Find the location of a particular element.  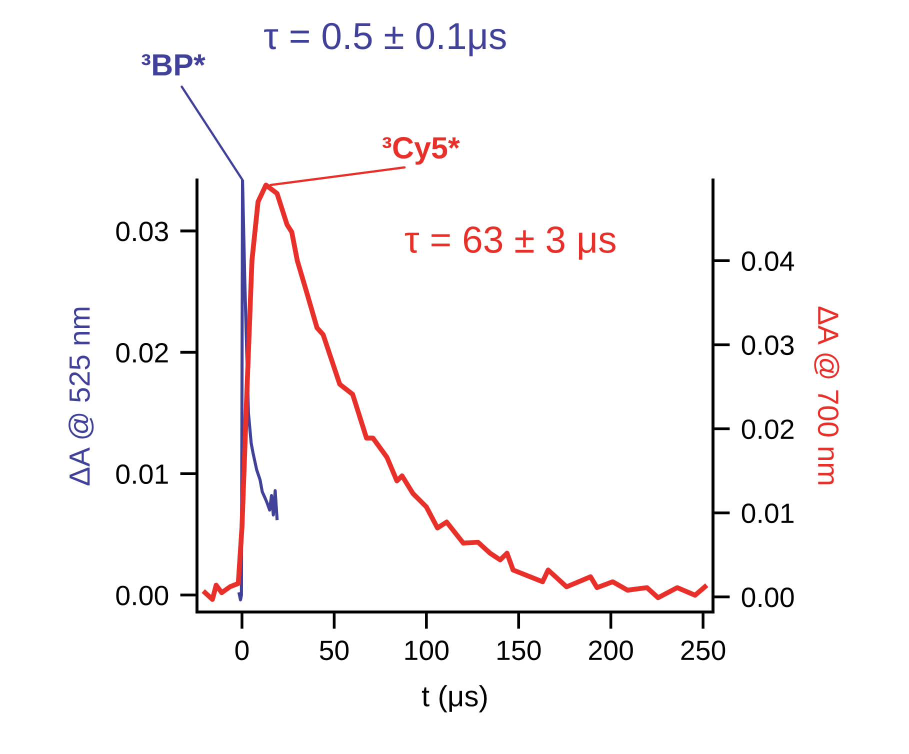

annotation: τ = 63 ± 3 μs is located at coordinates (510, 243).